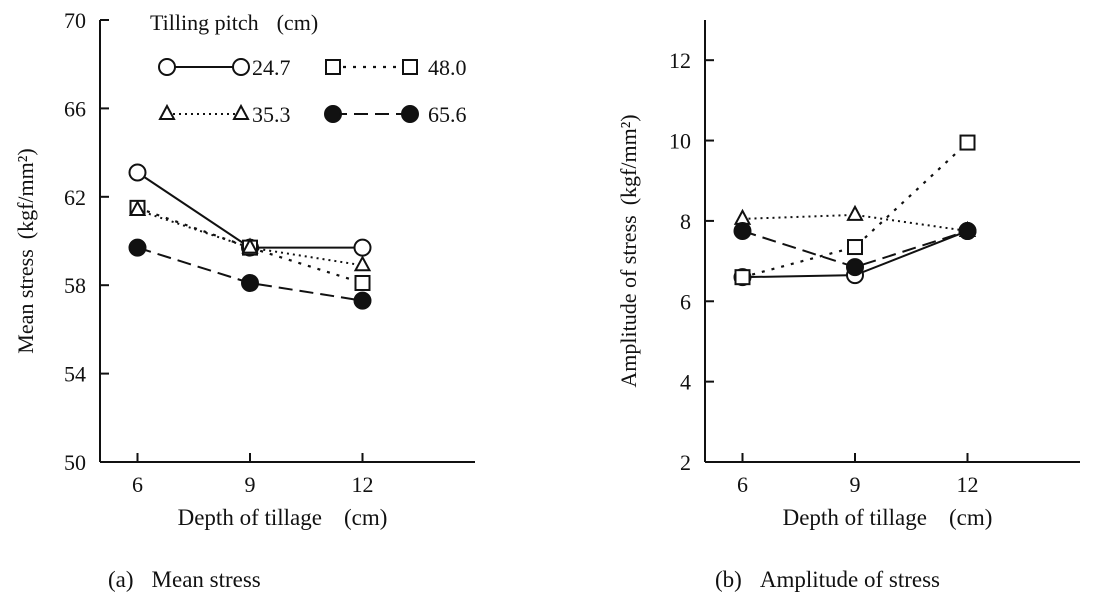  What do you see at coordinates (827, 579) in the screenshot?
I see `panel-caption: (b) Amplitude of stress` at bounding box center [827, 579].